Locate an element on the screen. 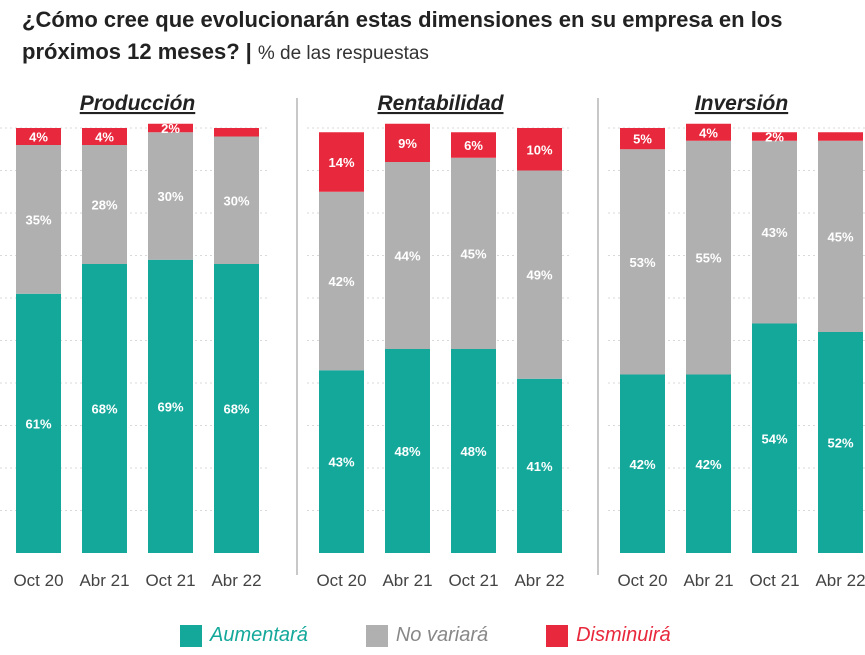 This screenshot has width=865, height=655. data-label-produccion-aumentara-abr-22: 68% is located at coordinates (236, 409).